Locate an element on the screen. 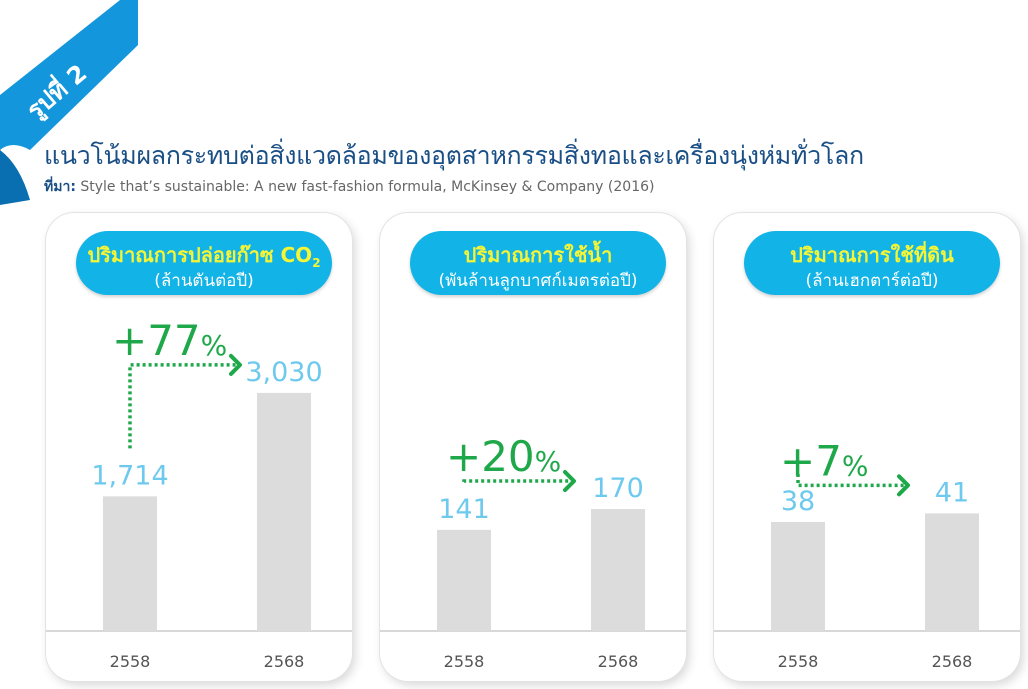 This screenshot has width=1028, height=689. change-value: +20 is located at coordinates (490, 456).